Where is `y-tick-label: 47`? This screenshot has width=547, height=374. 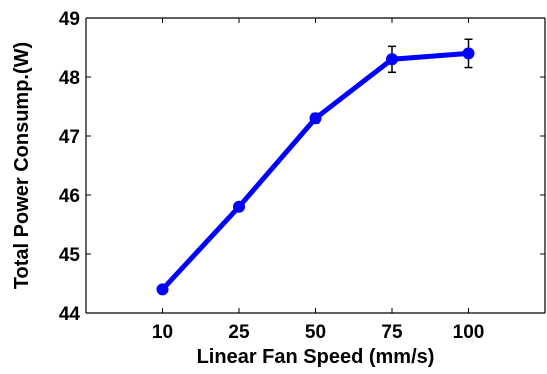 y-tick-label: 47 is located at coordinates (69, 137).